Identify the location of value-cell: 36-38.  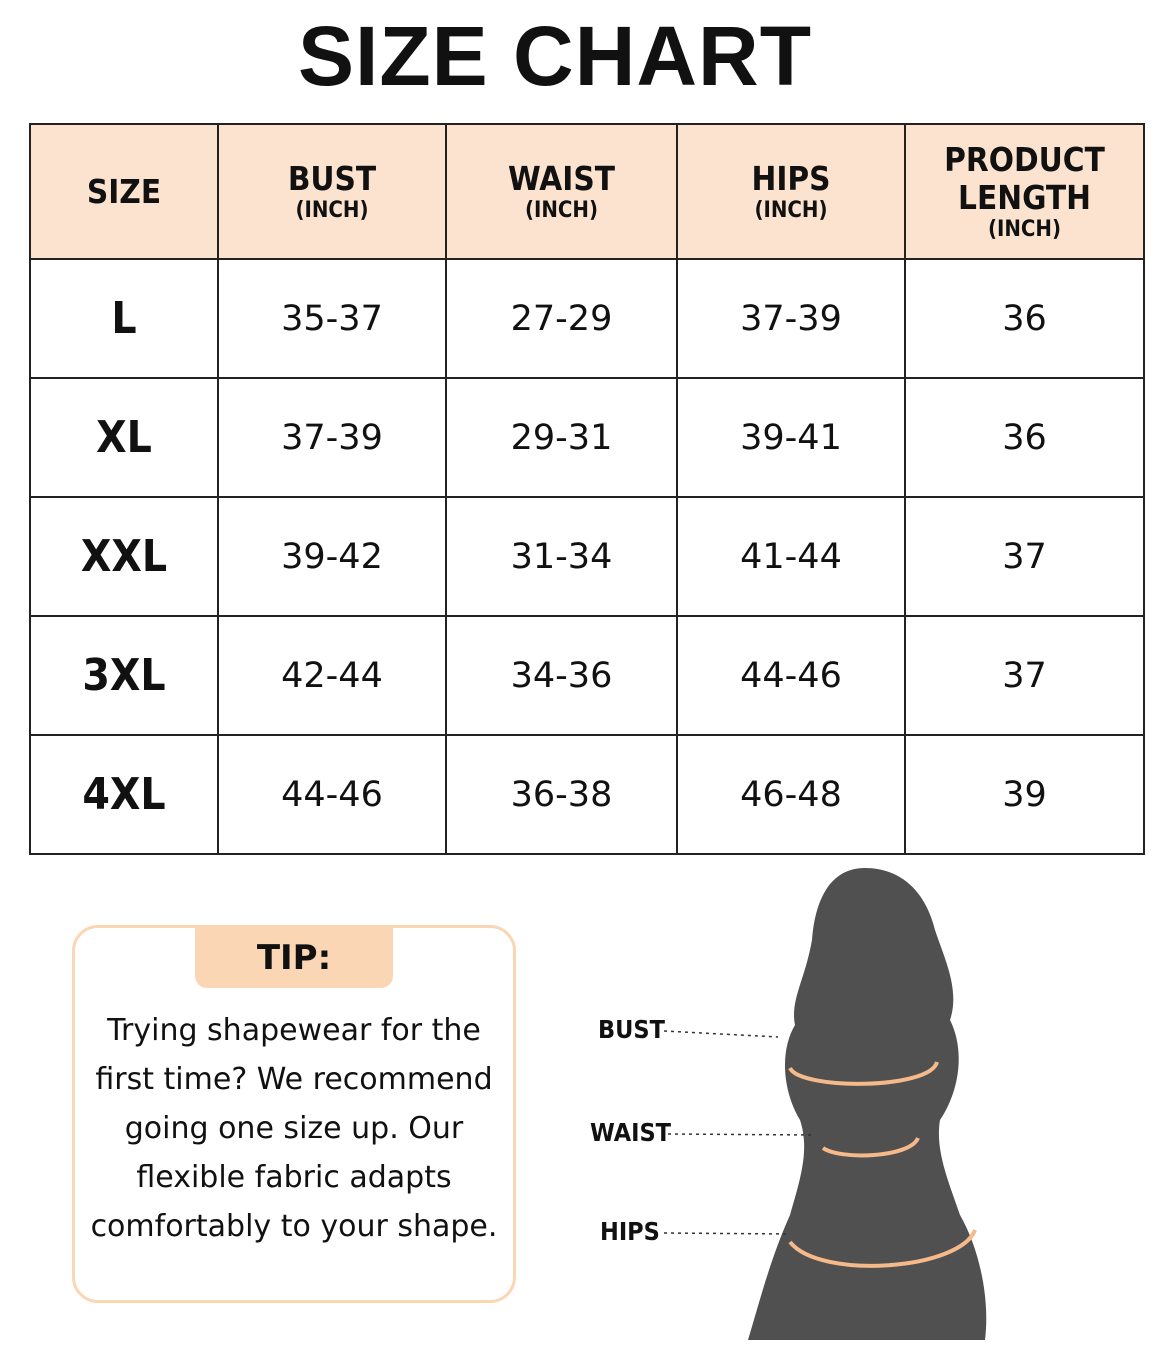
(561, 794).